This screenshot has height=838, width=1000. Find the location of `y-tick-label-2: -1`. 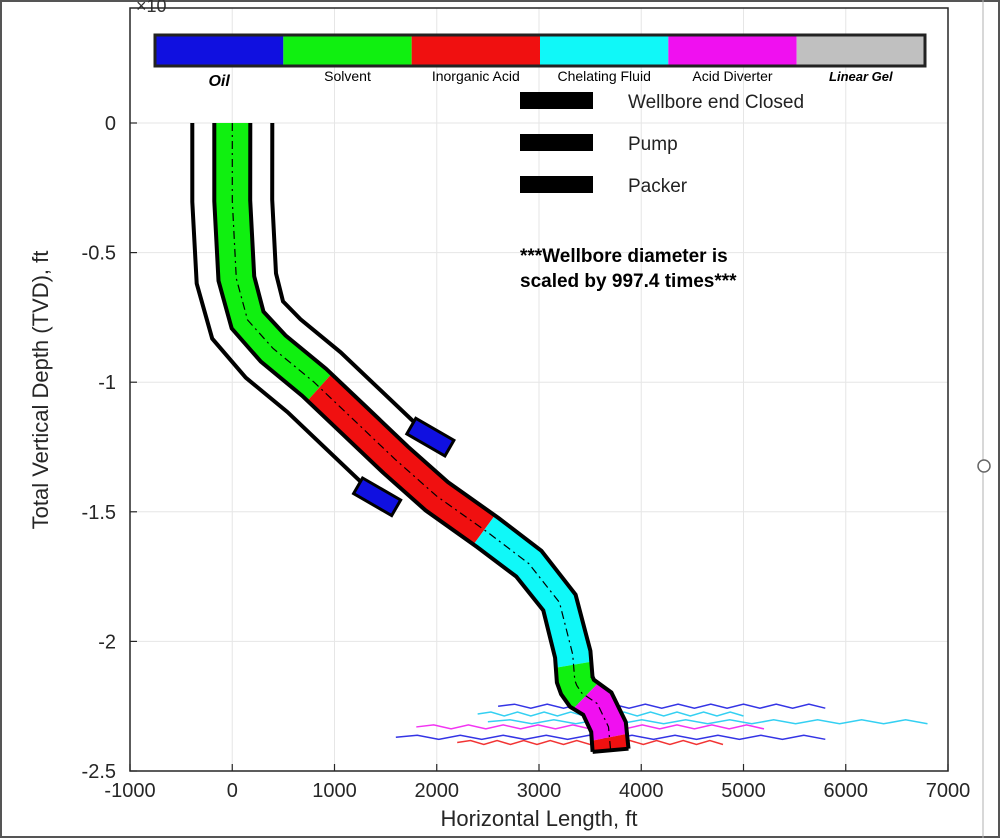

y-tick-label-2: -1 is located at coordinates (107, 383).